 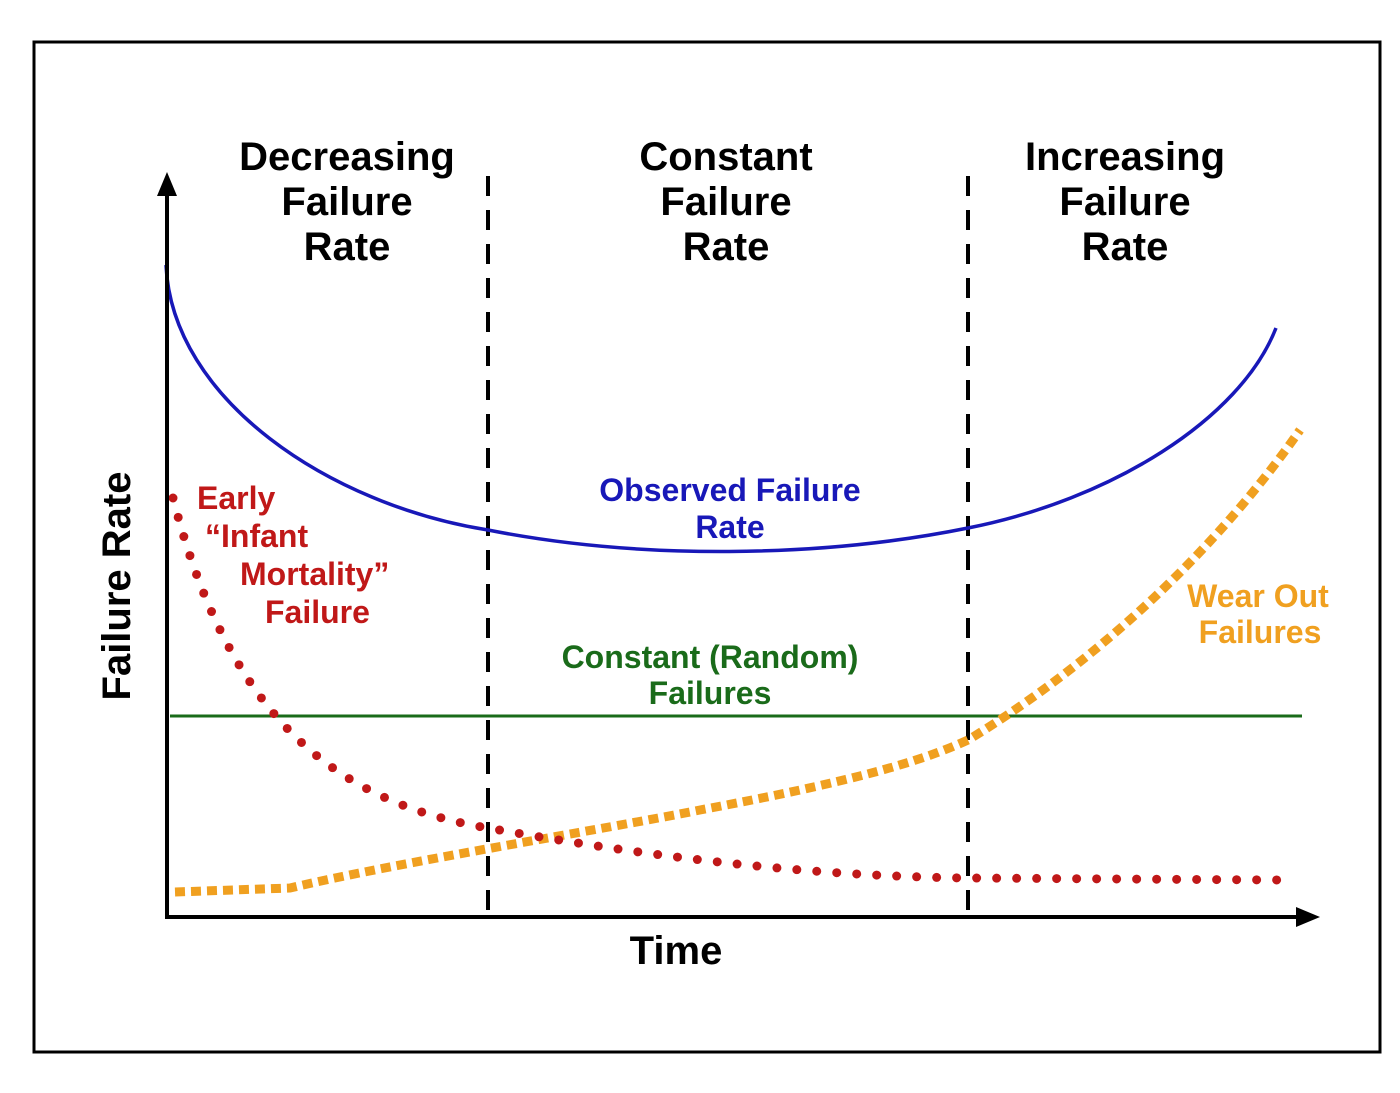 What do you see at coordinates (676, 951) in the screenshot?
I see `x-axis-label: Time` at bounding box center [676, 951].